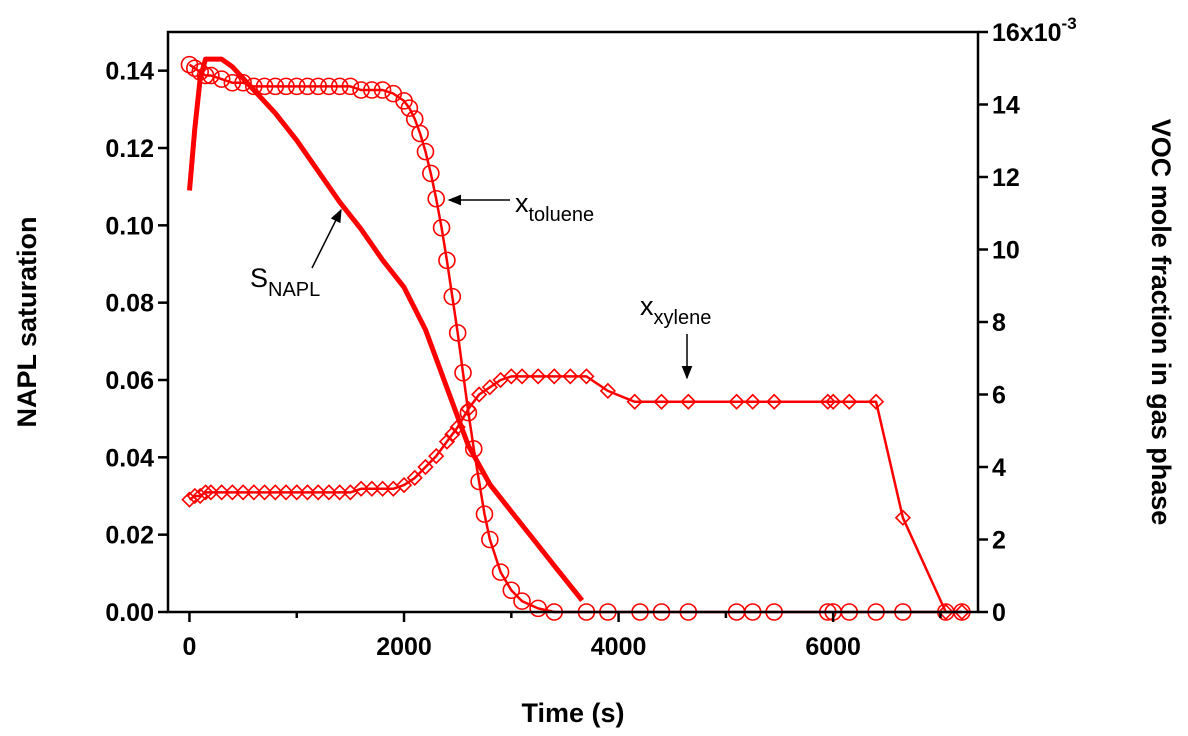 The height and width of the screenshot is (736, 1188). What do you see at coordinates (129, 226) in the screenshot?
I see `y-tick-label: 0.10` at bounding box center [129, 226].